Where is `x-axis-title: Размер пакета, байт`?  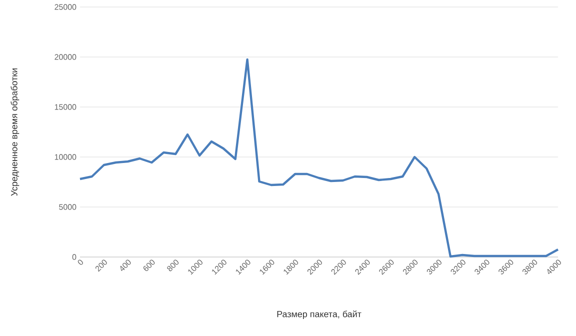
x-axis-title: Размер пакета, байт is located at coordinates (319, 315).